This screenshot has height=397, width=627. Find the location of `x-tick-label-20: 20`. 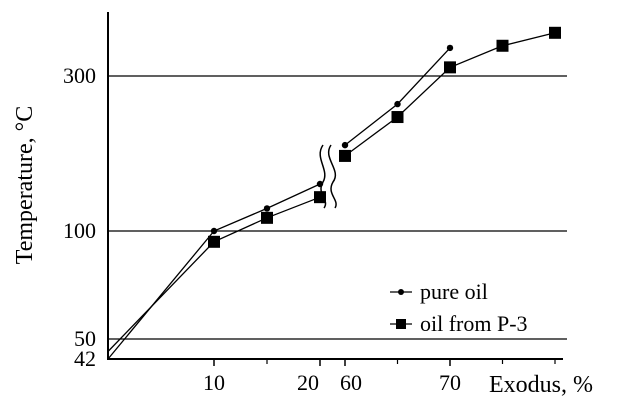

x-tick-label-20: 20 is located at coordinates (308, 382).